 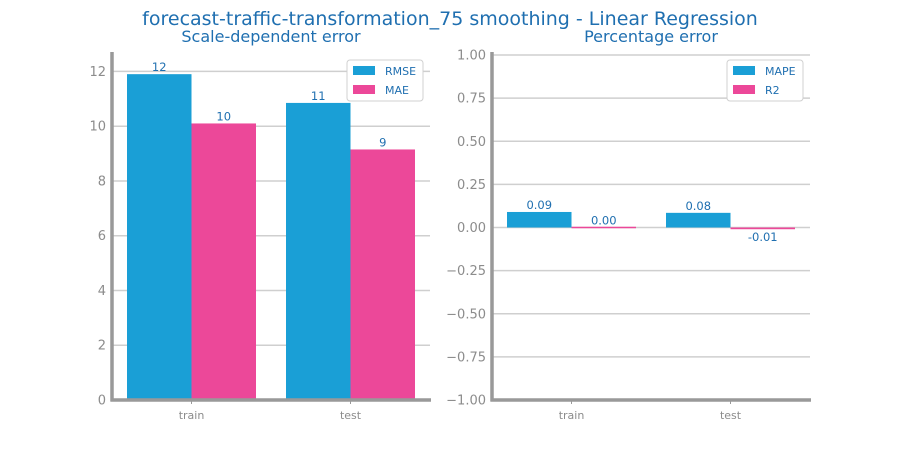 I want to click on legend-label-mape: MAPE, so click(x=780, y=71).